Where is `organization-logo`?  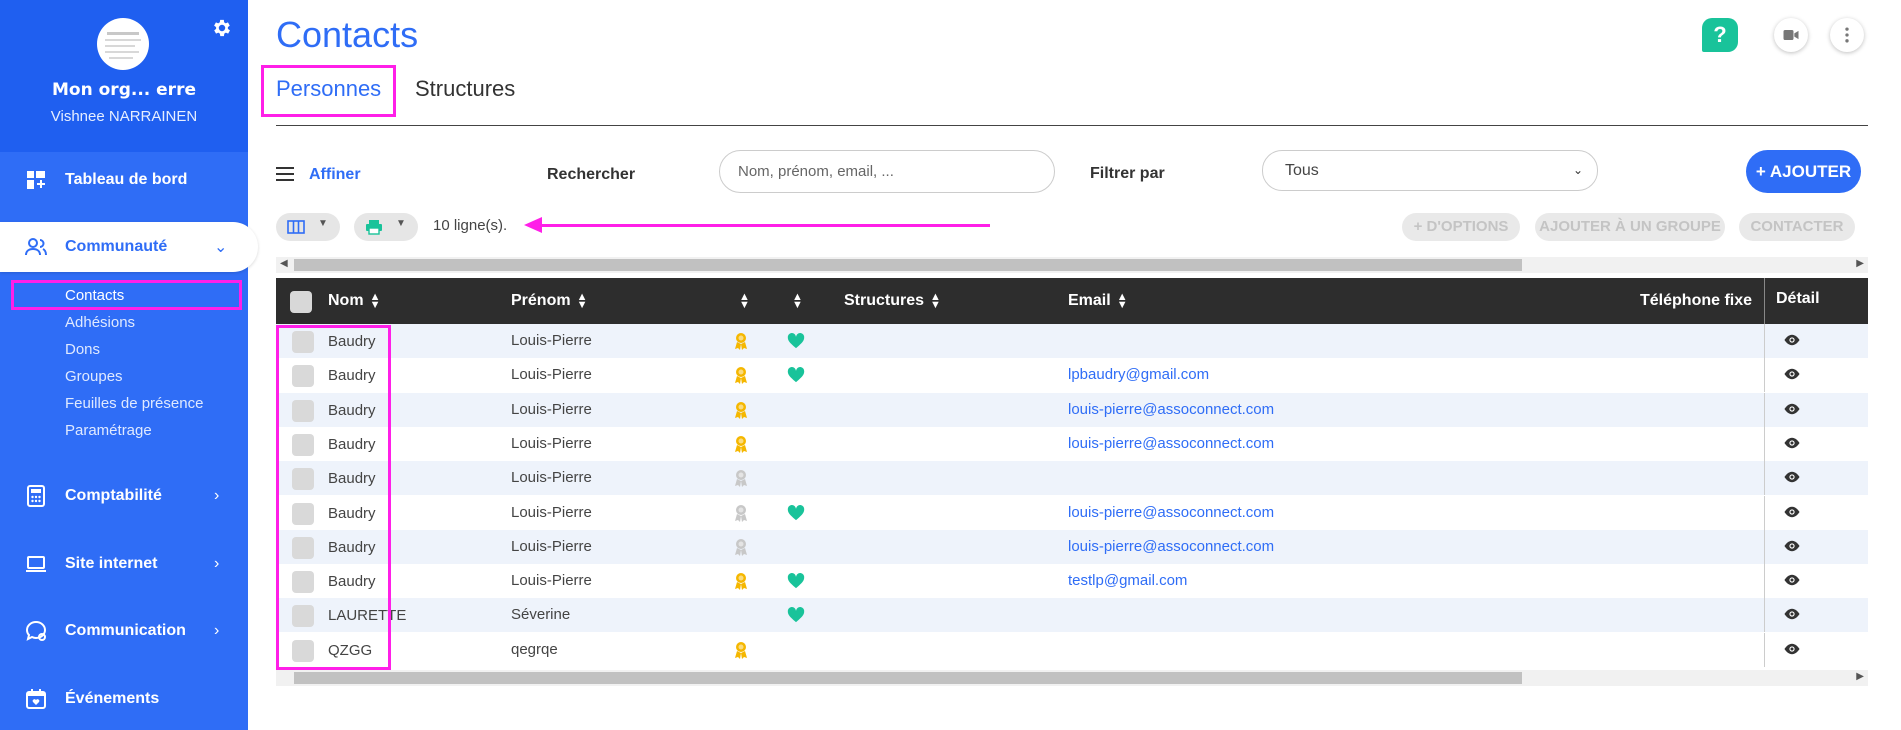 organization-logo is located at coordinates (123, 44).